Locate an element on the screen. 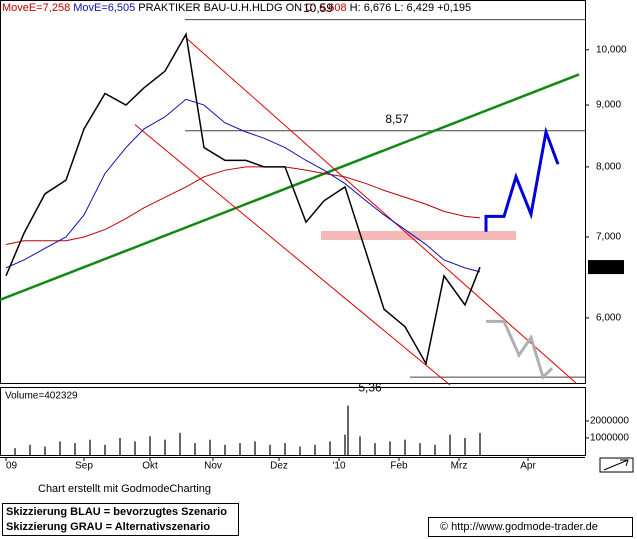  header-item: PRAKTIKER BAU-U.H.HLDG ON is located at coordinates (220, 8).